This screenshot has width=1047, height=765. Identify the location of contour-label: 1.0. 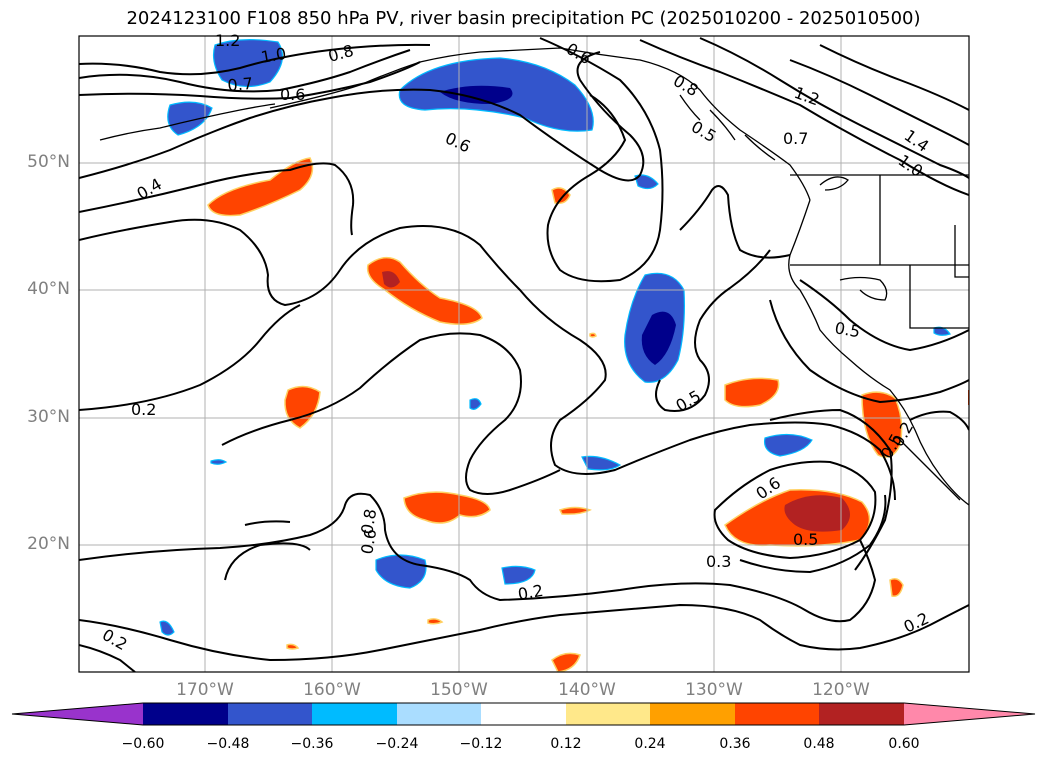
(273, 55).